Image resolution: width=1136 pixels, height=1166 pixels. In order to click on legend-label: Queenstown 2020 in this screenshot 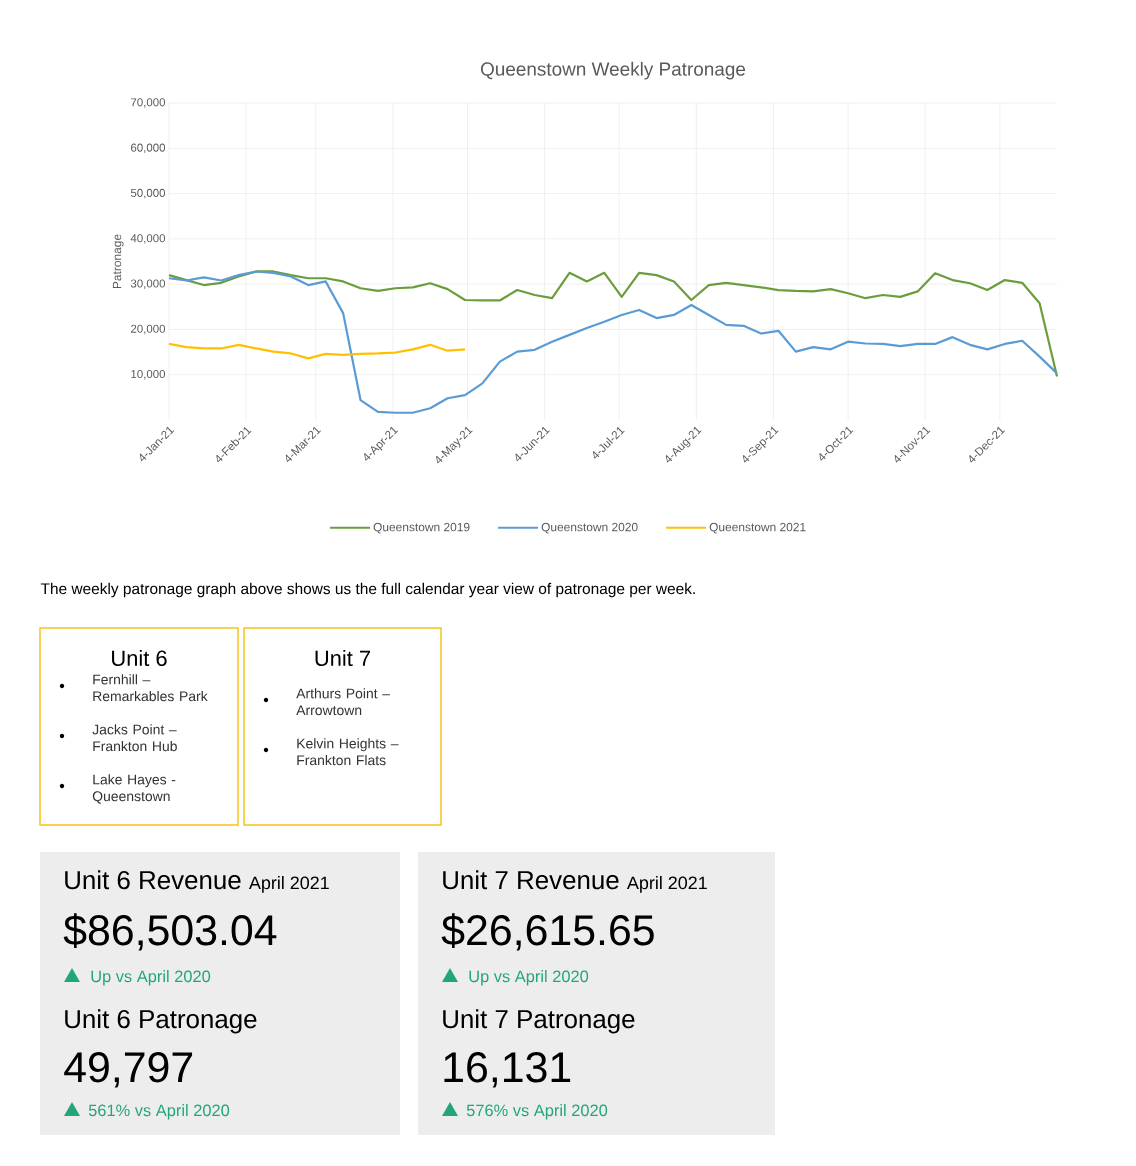, I will do `click(589, 528)`.